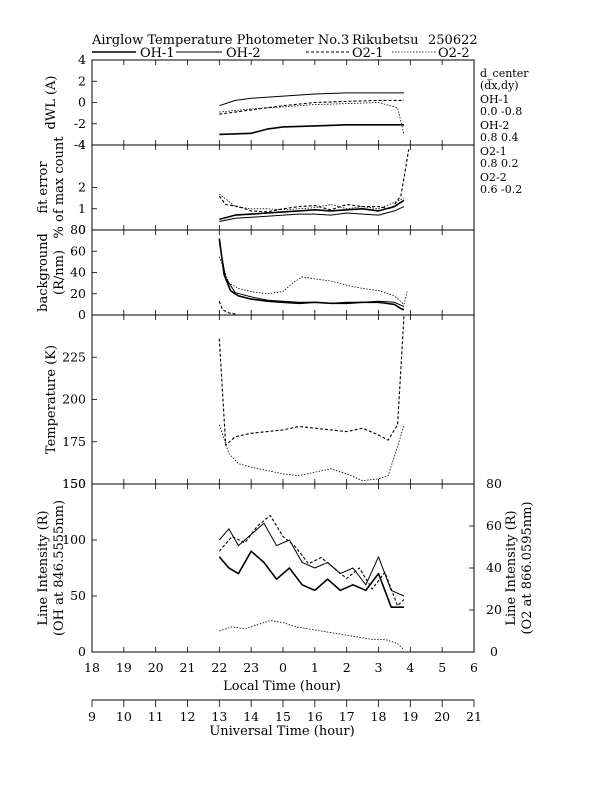 The image size is (612, 792). Describe the element at coordinates (283, 399) in the screenshot. I see `panel-frame-temperature` at that location.